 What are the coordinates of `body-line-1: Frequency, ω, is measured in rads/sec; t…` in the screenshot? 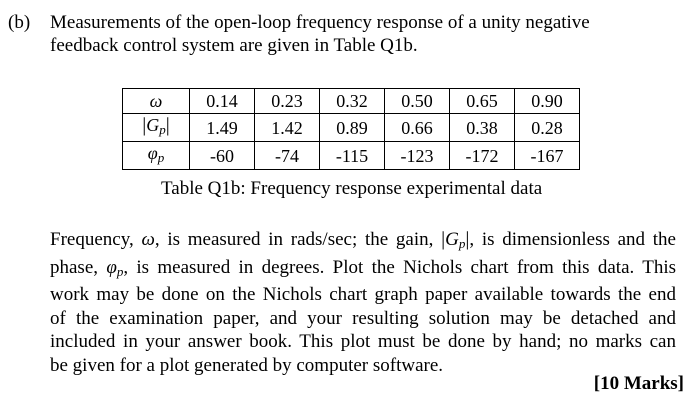 It's located at (363, 239).